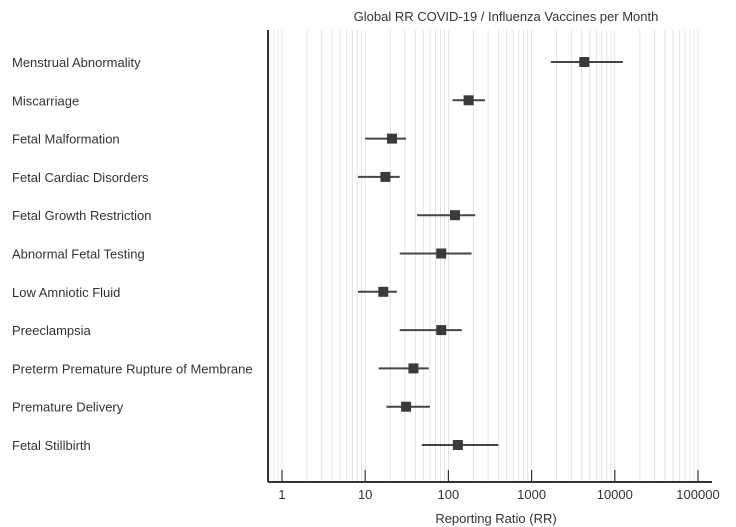  What do you see at coordinates (495, 518) in the screenshot?
I see `x-axis-label: Reporting Ratio (RR)` at bounding box center [495, 518].